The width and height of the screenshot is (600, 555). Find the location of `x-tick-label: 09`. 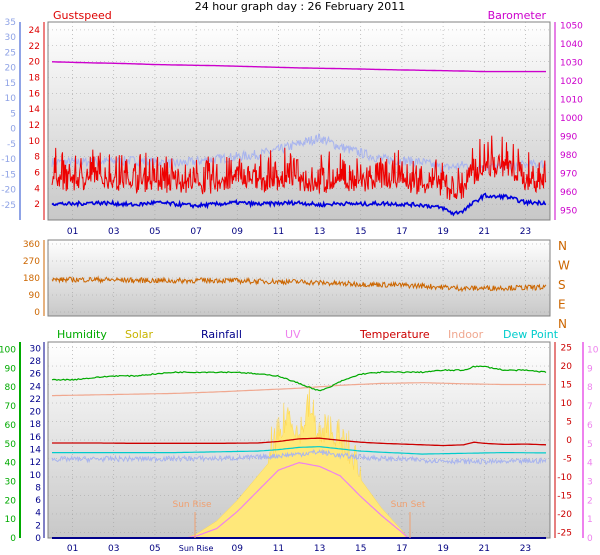

x-tick-label: 09 is located at coordinates (238, 549).